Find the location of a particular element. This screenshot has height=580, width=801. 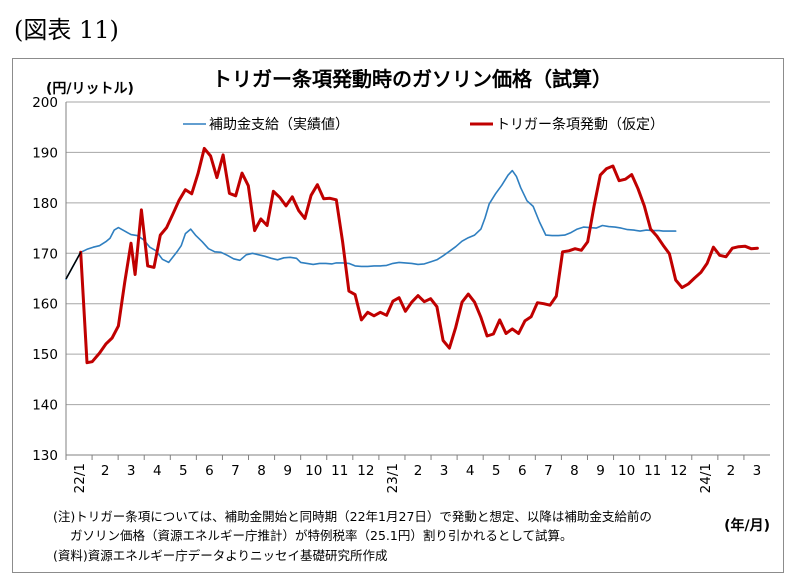

y-tick-label: 200 is located at coordinates (45, 103).